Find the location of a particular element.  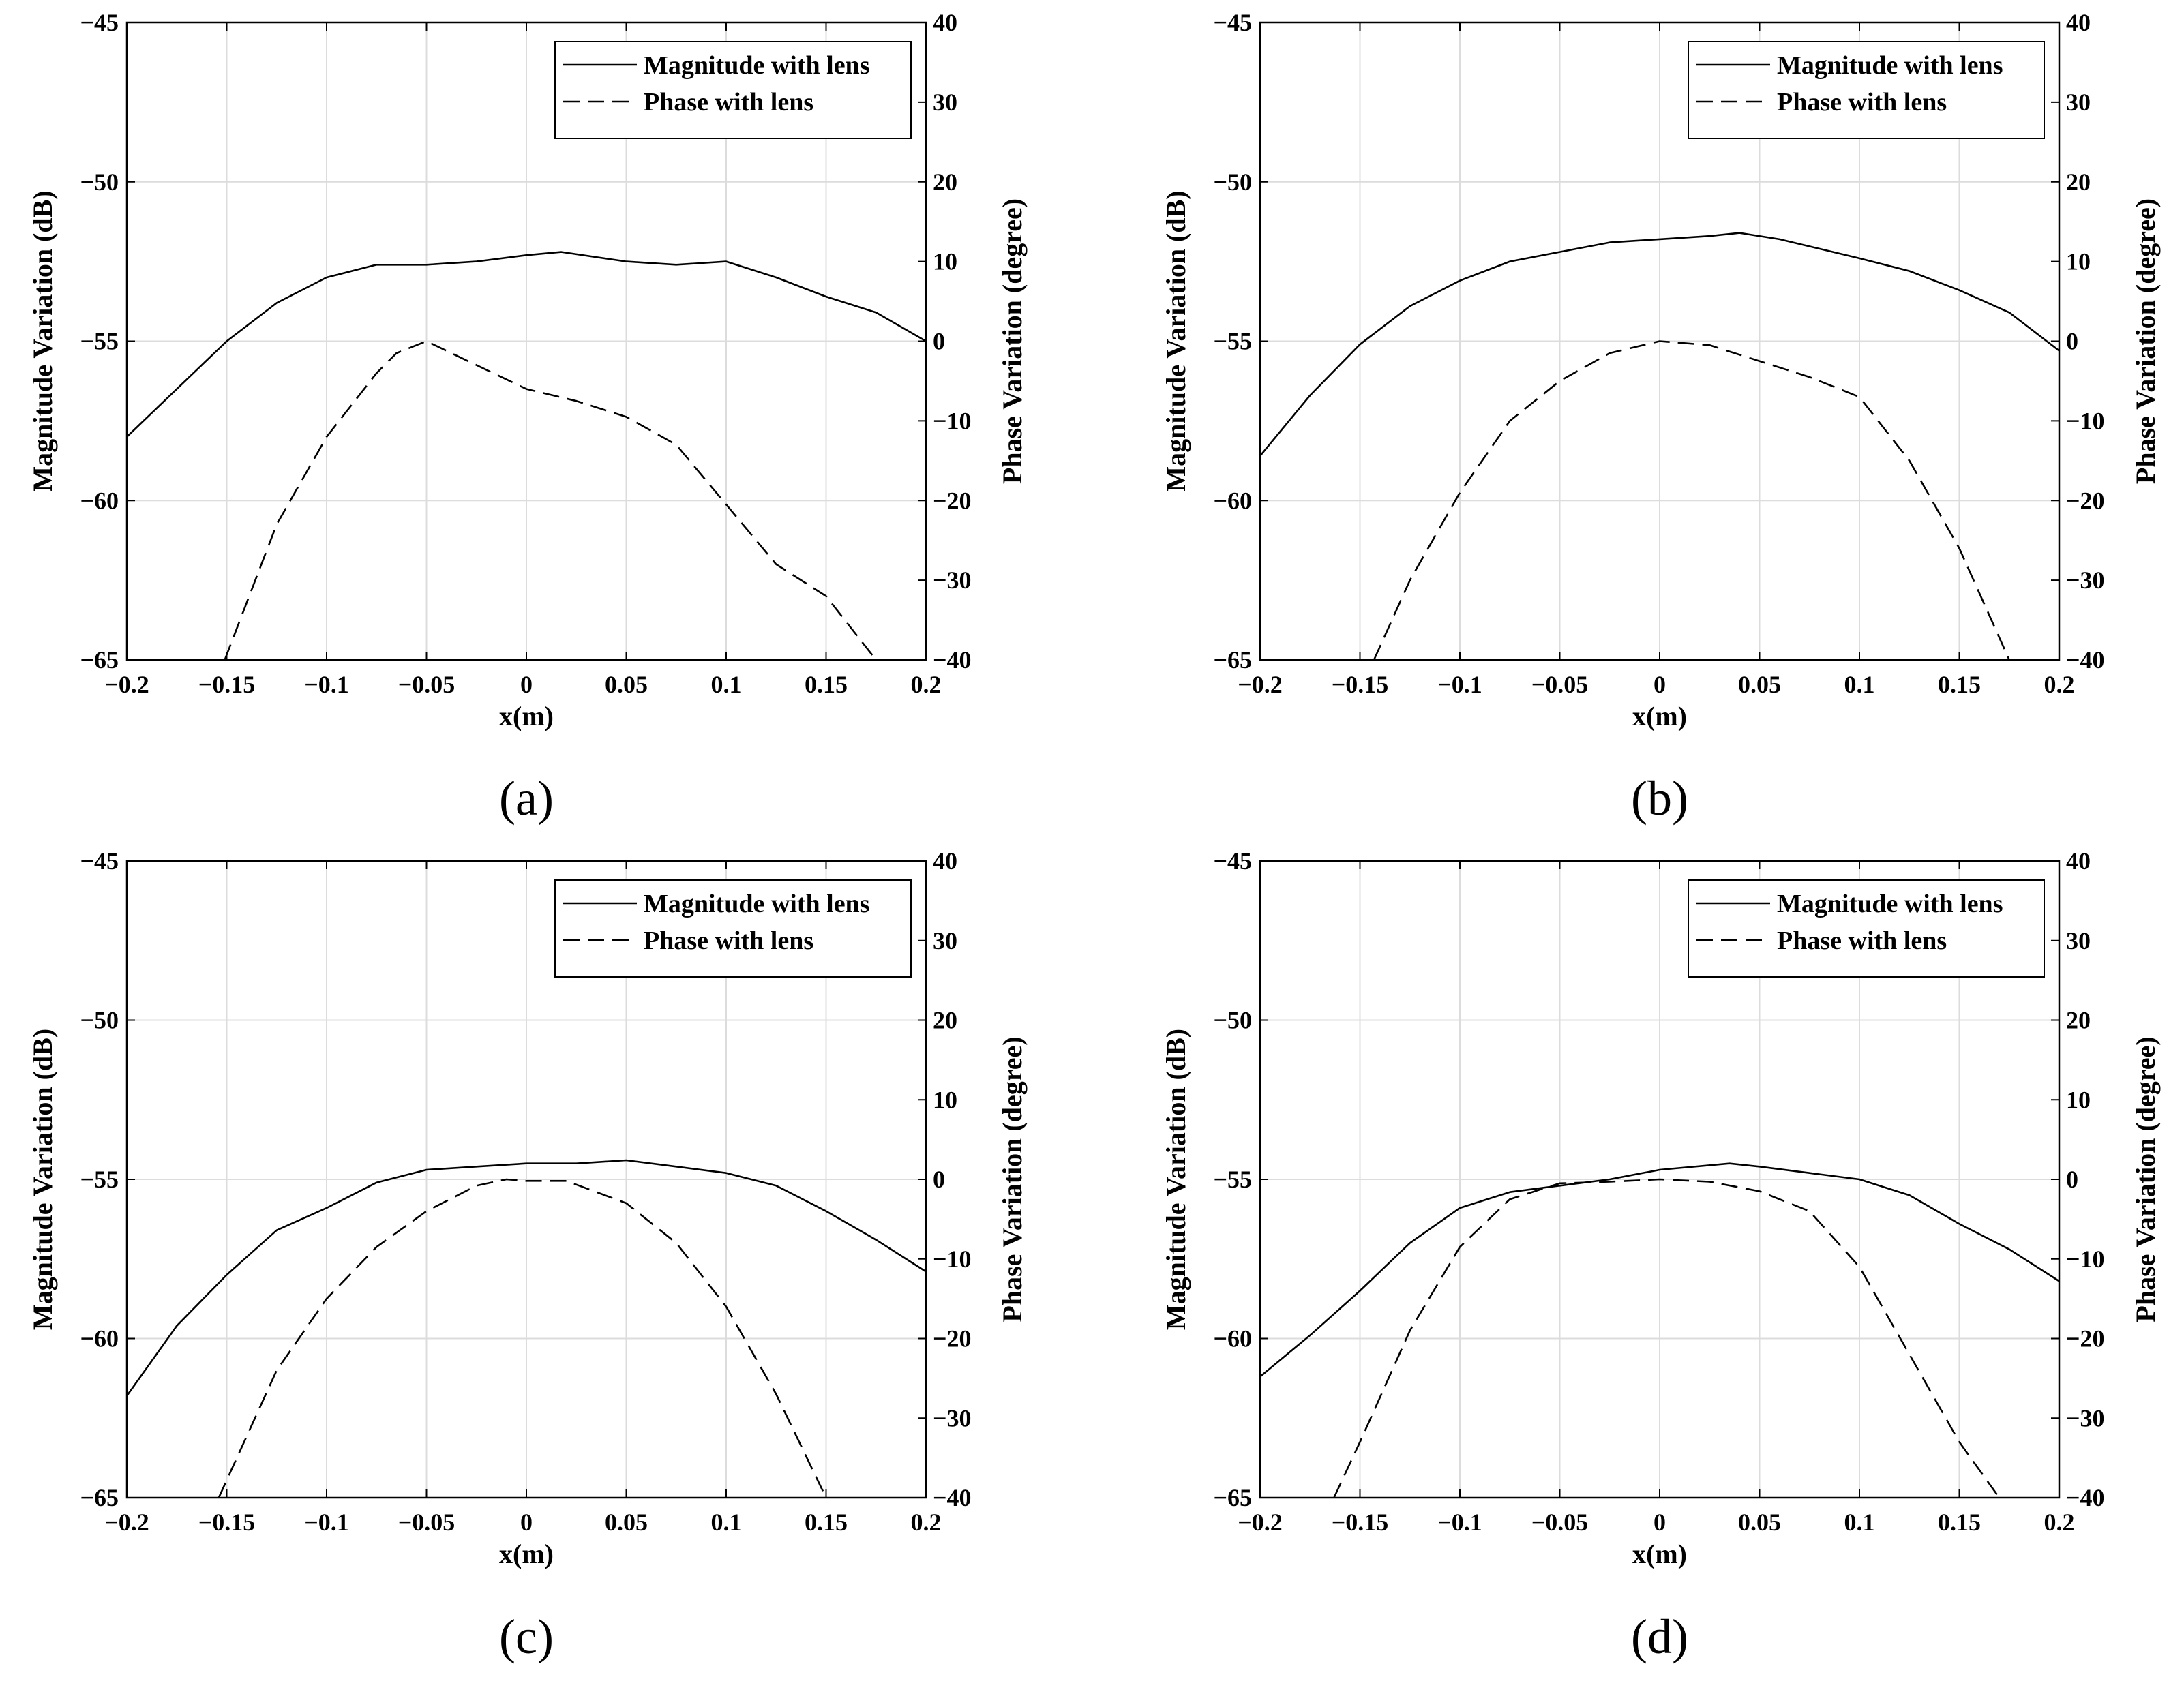

panel-label: (c) is located at coordinates (526, 1637).